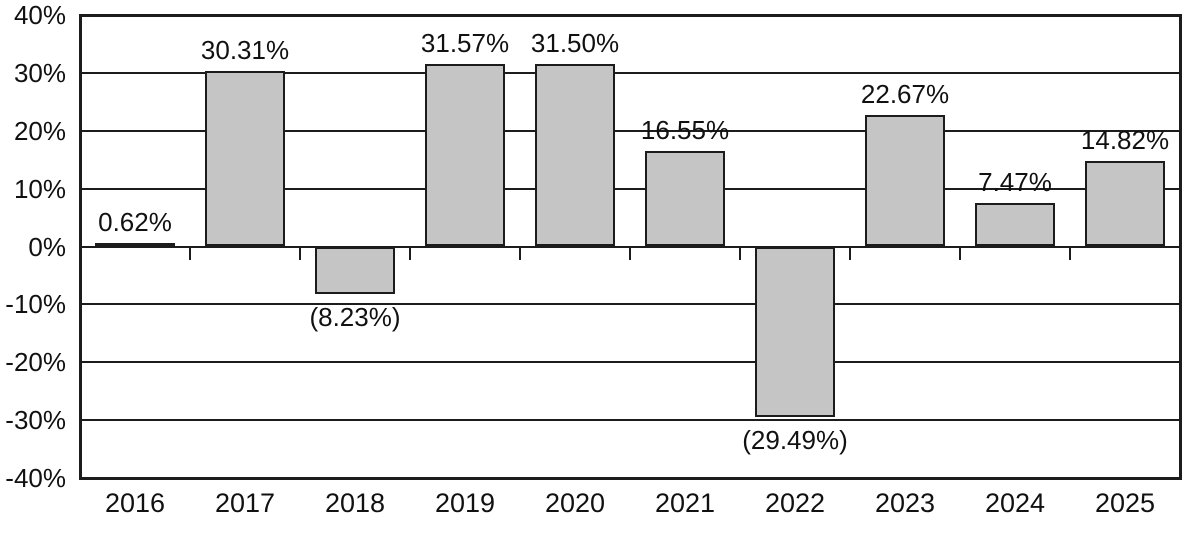 The image size is (1184, 533). I want to click on bar-2017, so click(245, 159).